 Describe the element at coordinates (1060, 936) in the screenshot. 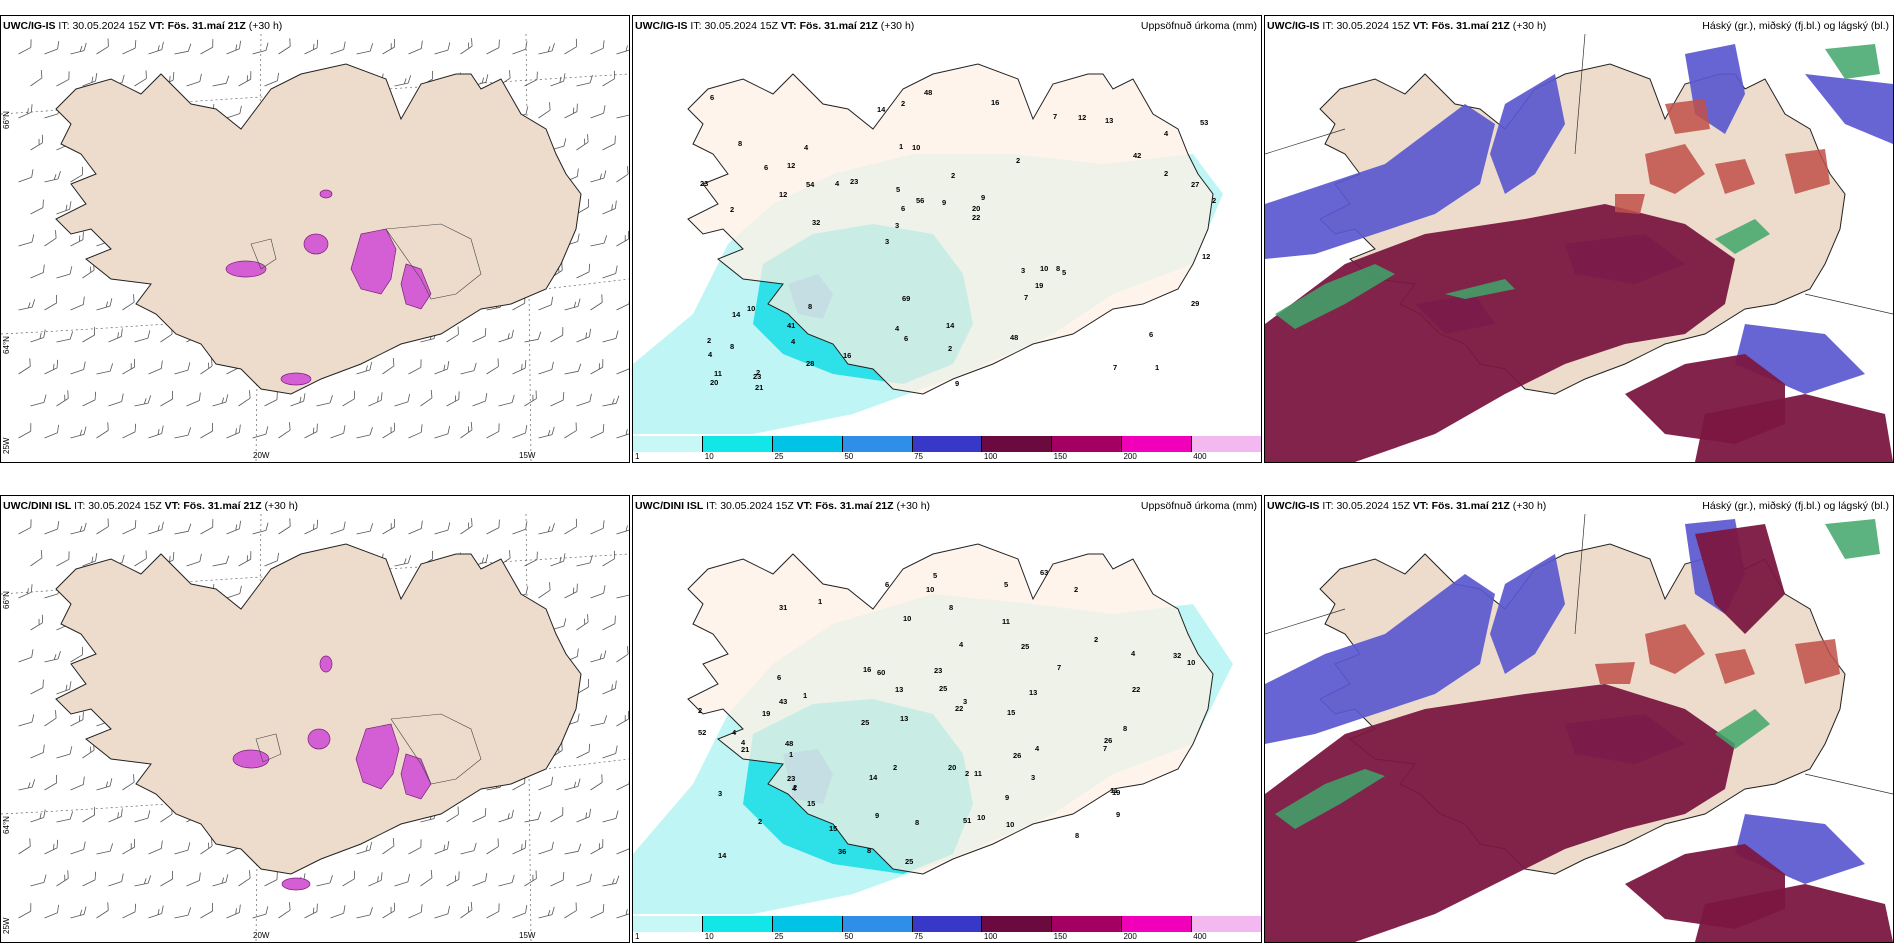

I see `colorbar-label: 150` at that location.